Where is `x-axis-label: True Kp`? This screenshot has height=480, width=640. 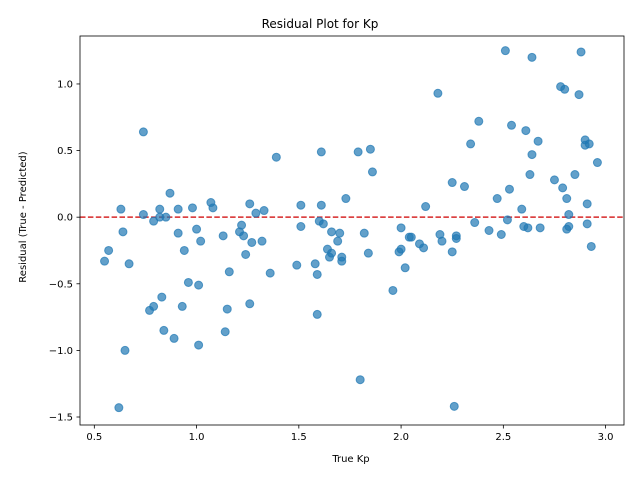 x-axis-label: True Kp is located at coordinates (350, 459).